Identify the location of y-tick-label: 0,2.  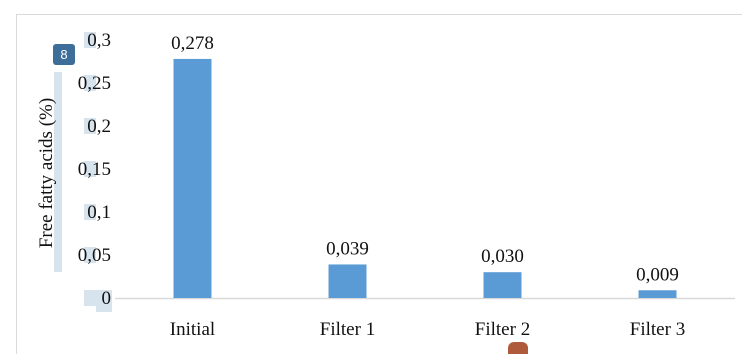
(99, 126).